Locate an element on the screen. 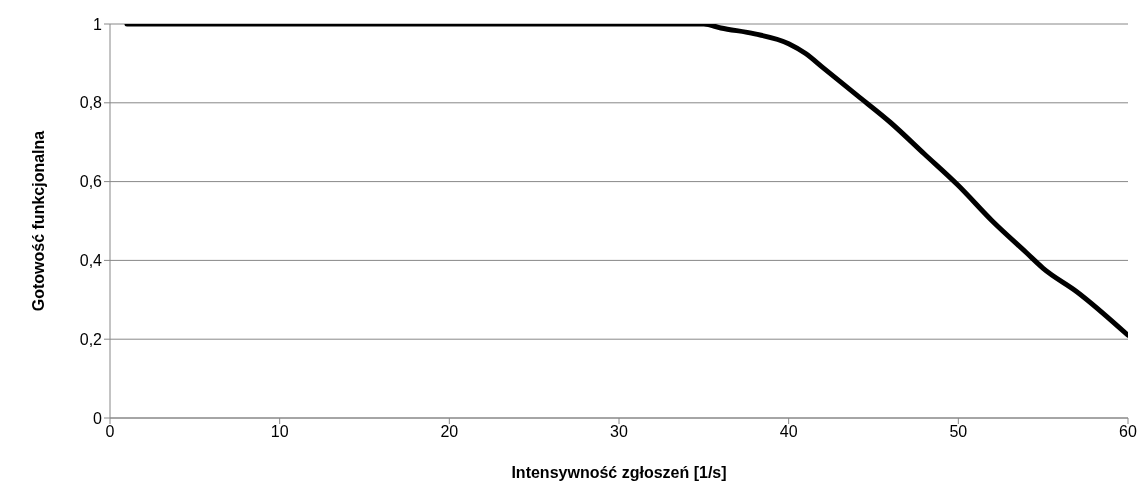 This screenshot has width=1142, height=504. x-tick-label: 60 is located at coordinates (1128, 432).